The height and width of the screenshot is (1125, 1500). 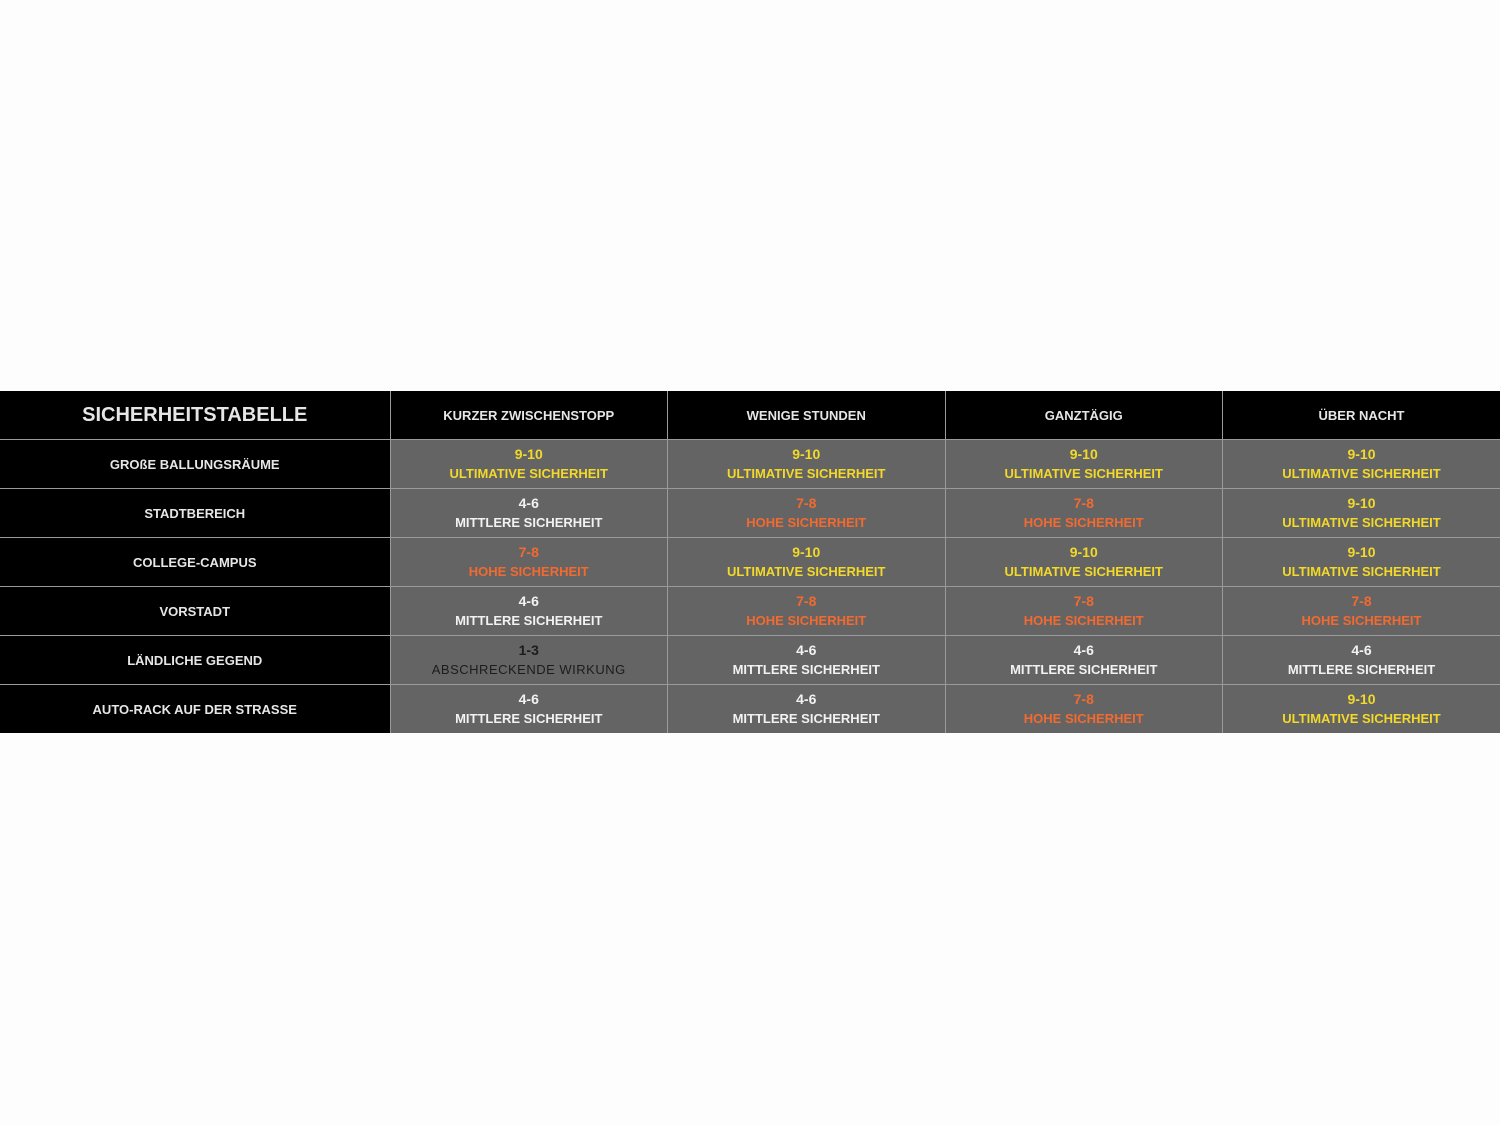 What do you see at coordinates (195, 611) in the screenshot?
I see `row-label: VORSTADT` at bounding box center [195, 611].